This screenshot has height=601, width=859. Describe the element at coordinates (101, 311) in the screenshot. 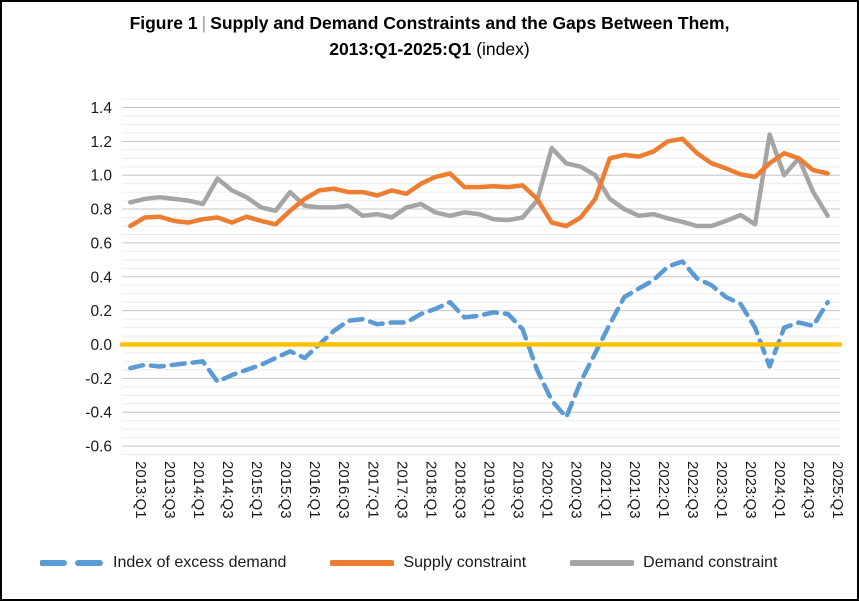

I see `y-axis-tick-label: 0.2` at that location.